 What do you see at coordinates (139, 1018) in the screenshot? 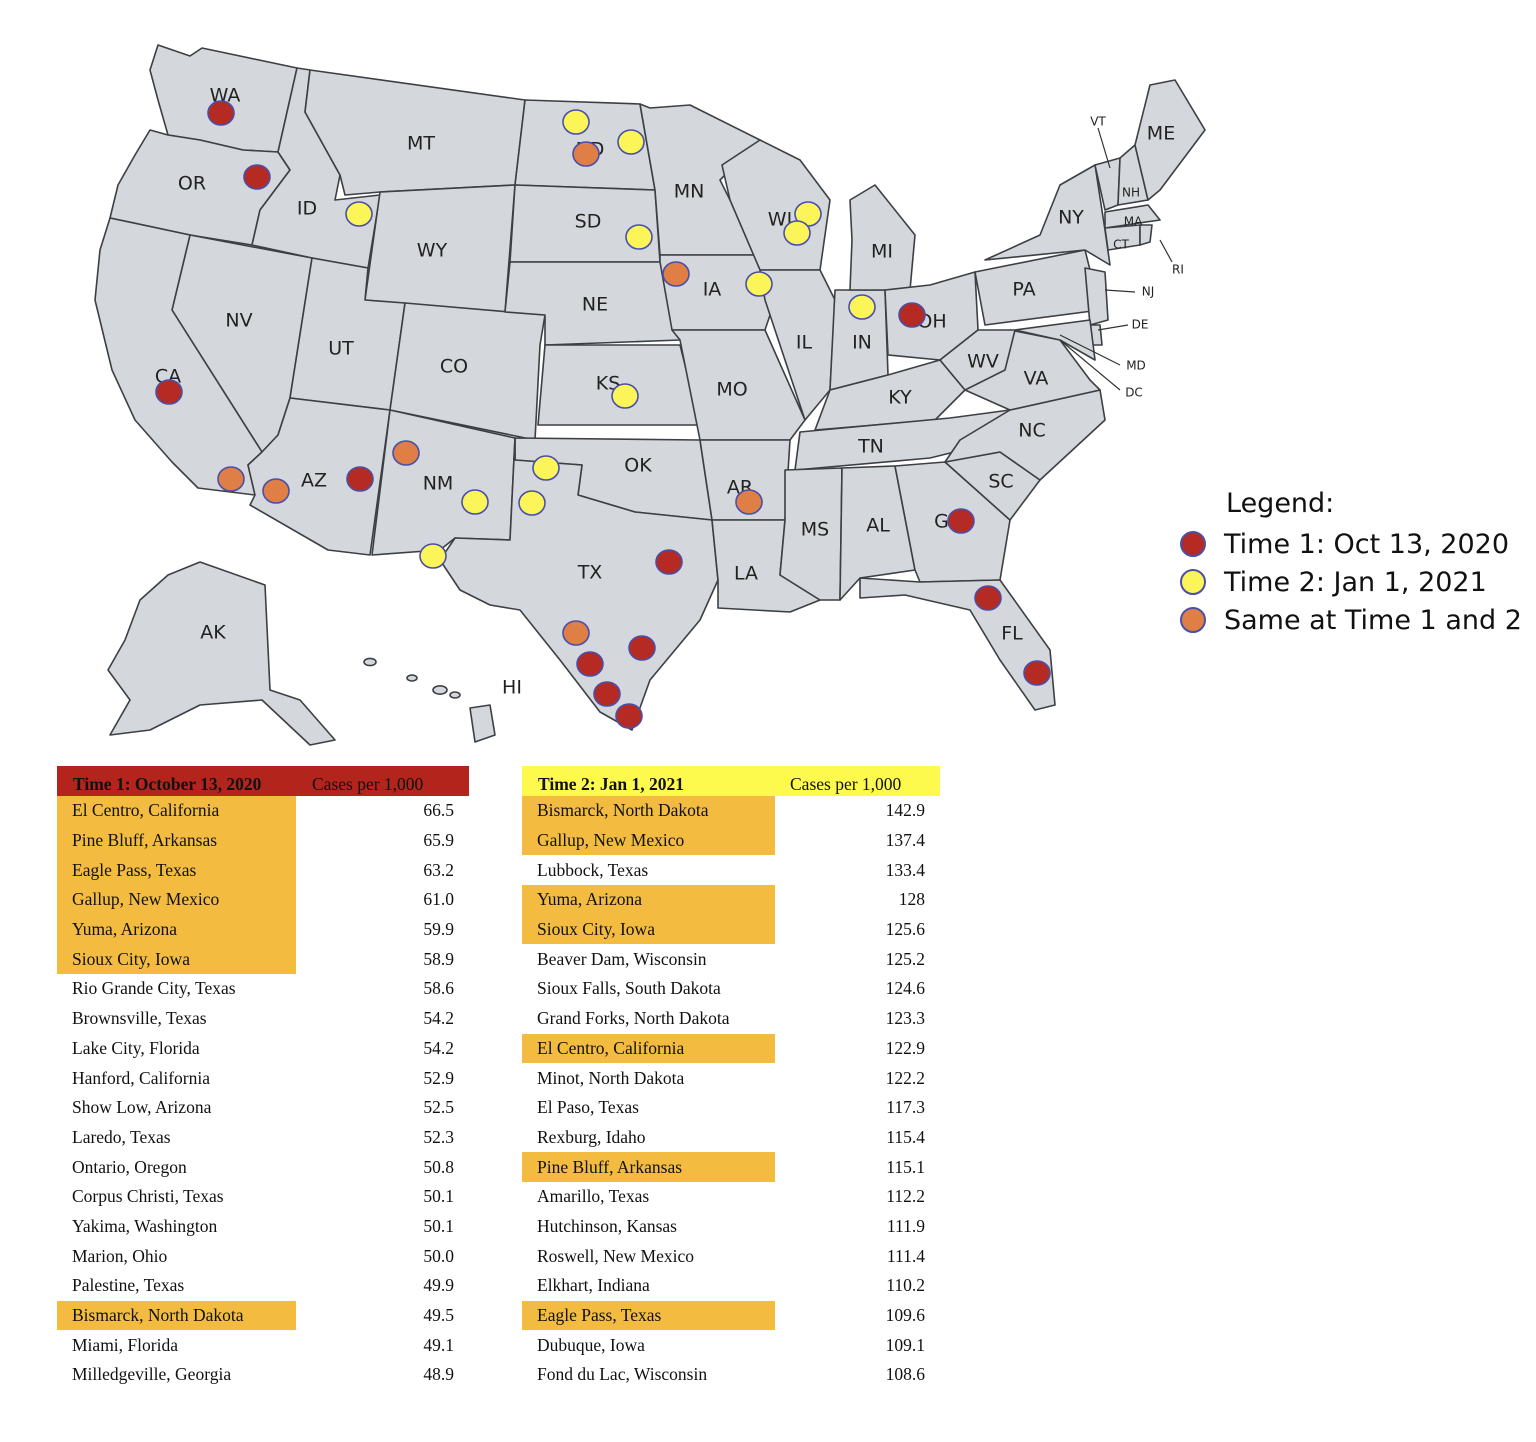
I see `city-name: Brownsville, Texas` at bounding box center [139, 1018].